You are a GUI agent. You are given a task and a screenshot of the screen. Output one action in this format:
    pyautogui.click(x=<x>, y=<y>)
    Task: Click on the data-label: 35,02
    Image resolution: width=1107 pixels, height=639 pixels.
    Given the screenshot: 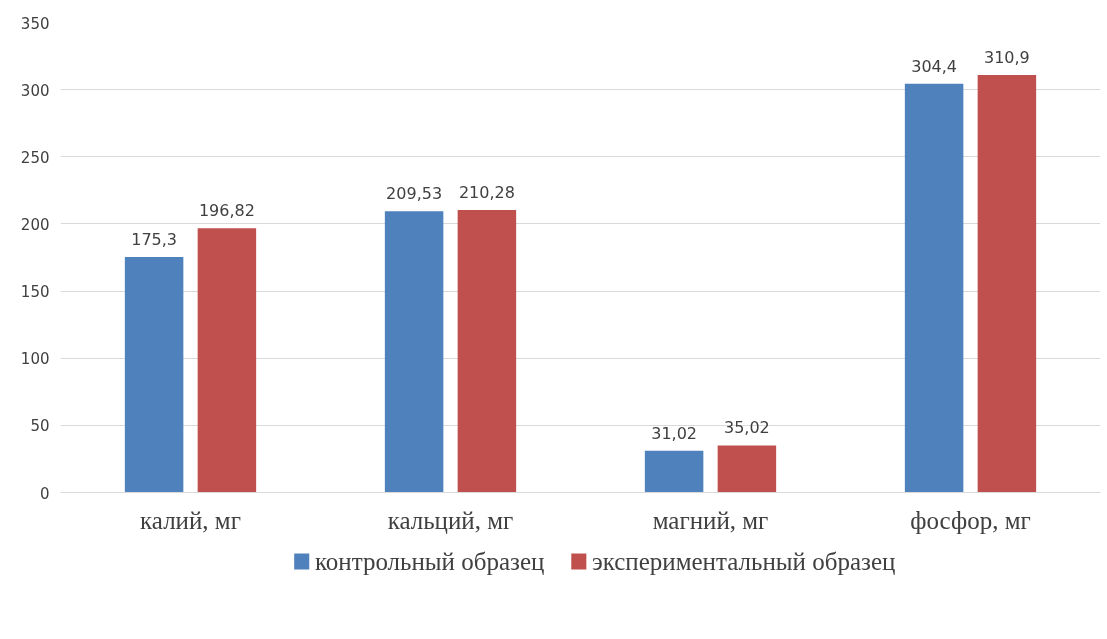 What is the action you would take?
    pyautogui.click(x=747, y=428)
    